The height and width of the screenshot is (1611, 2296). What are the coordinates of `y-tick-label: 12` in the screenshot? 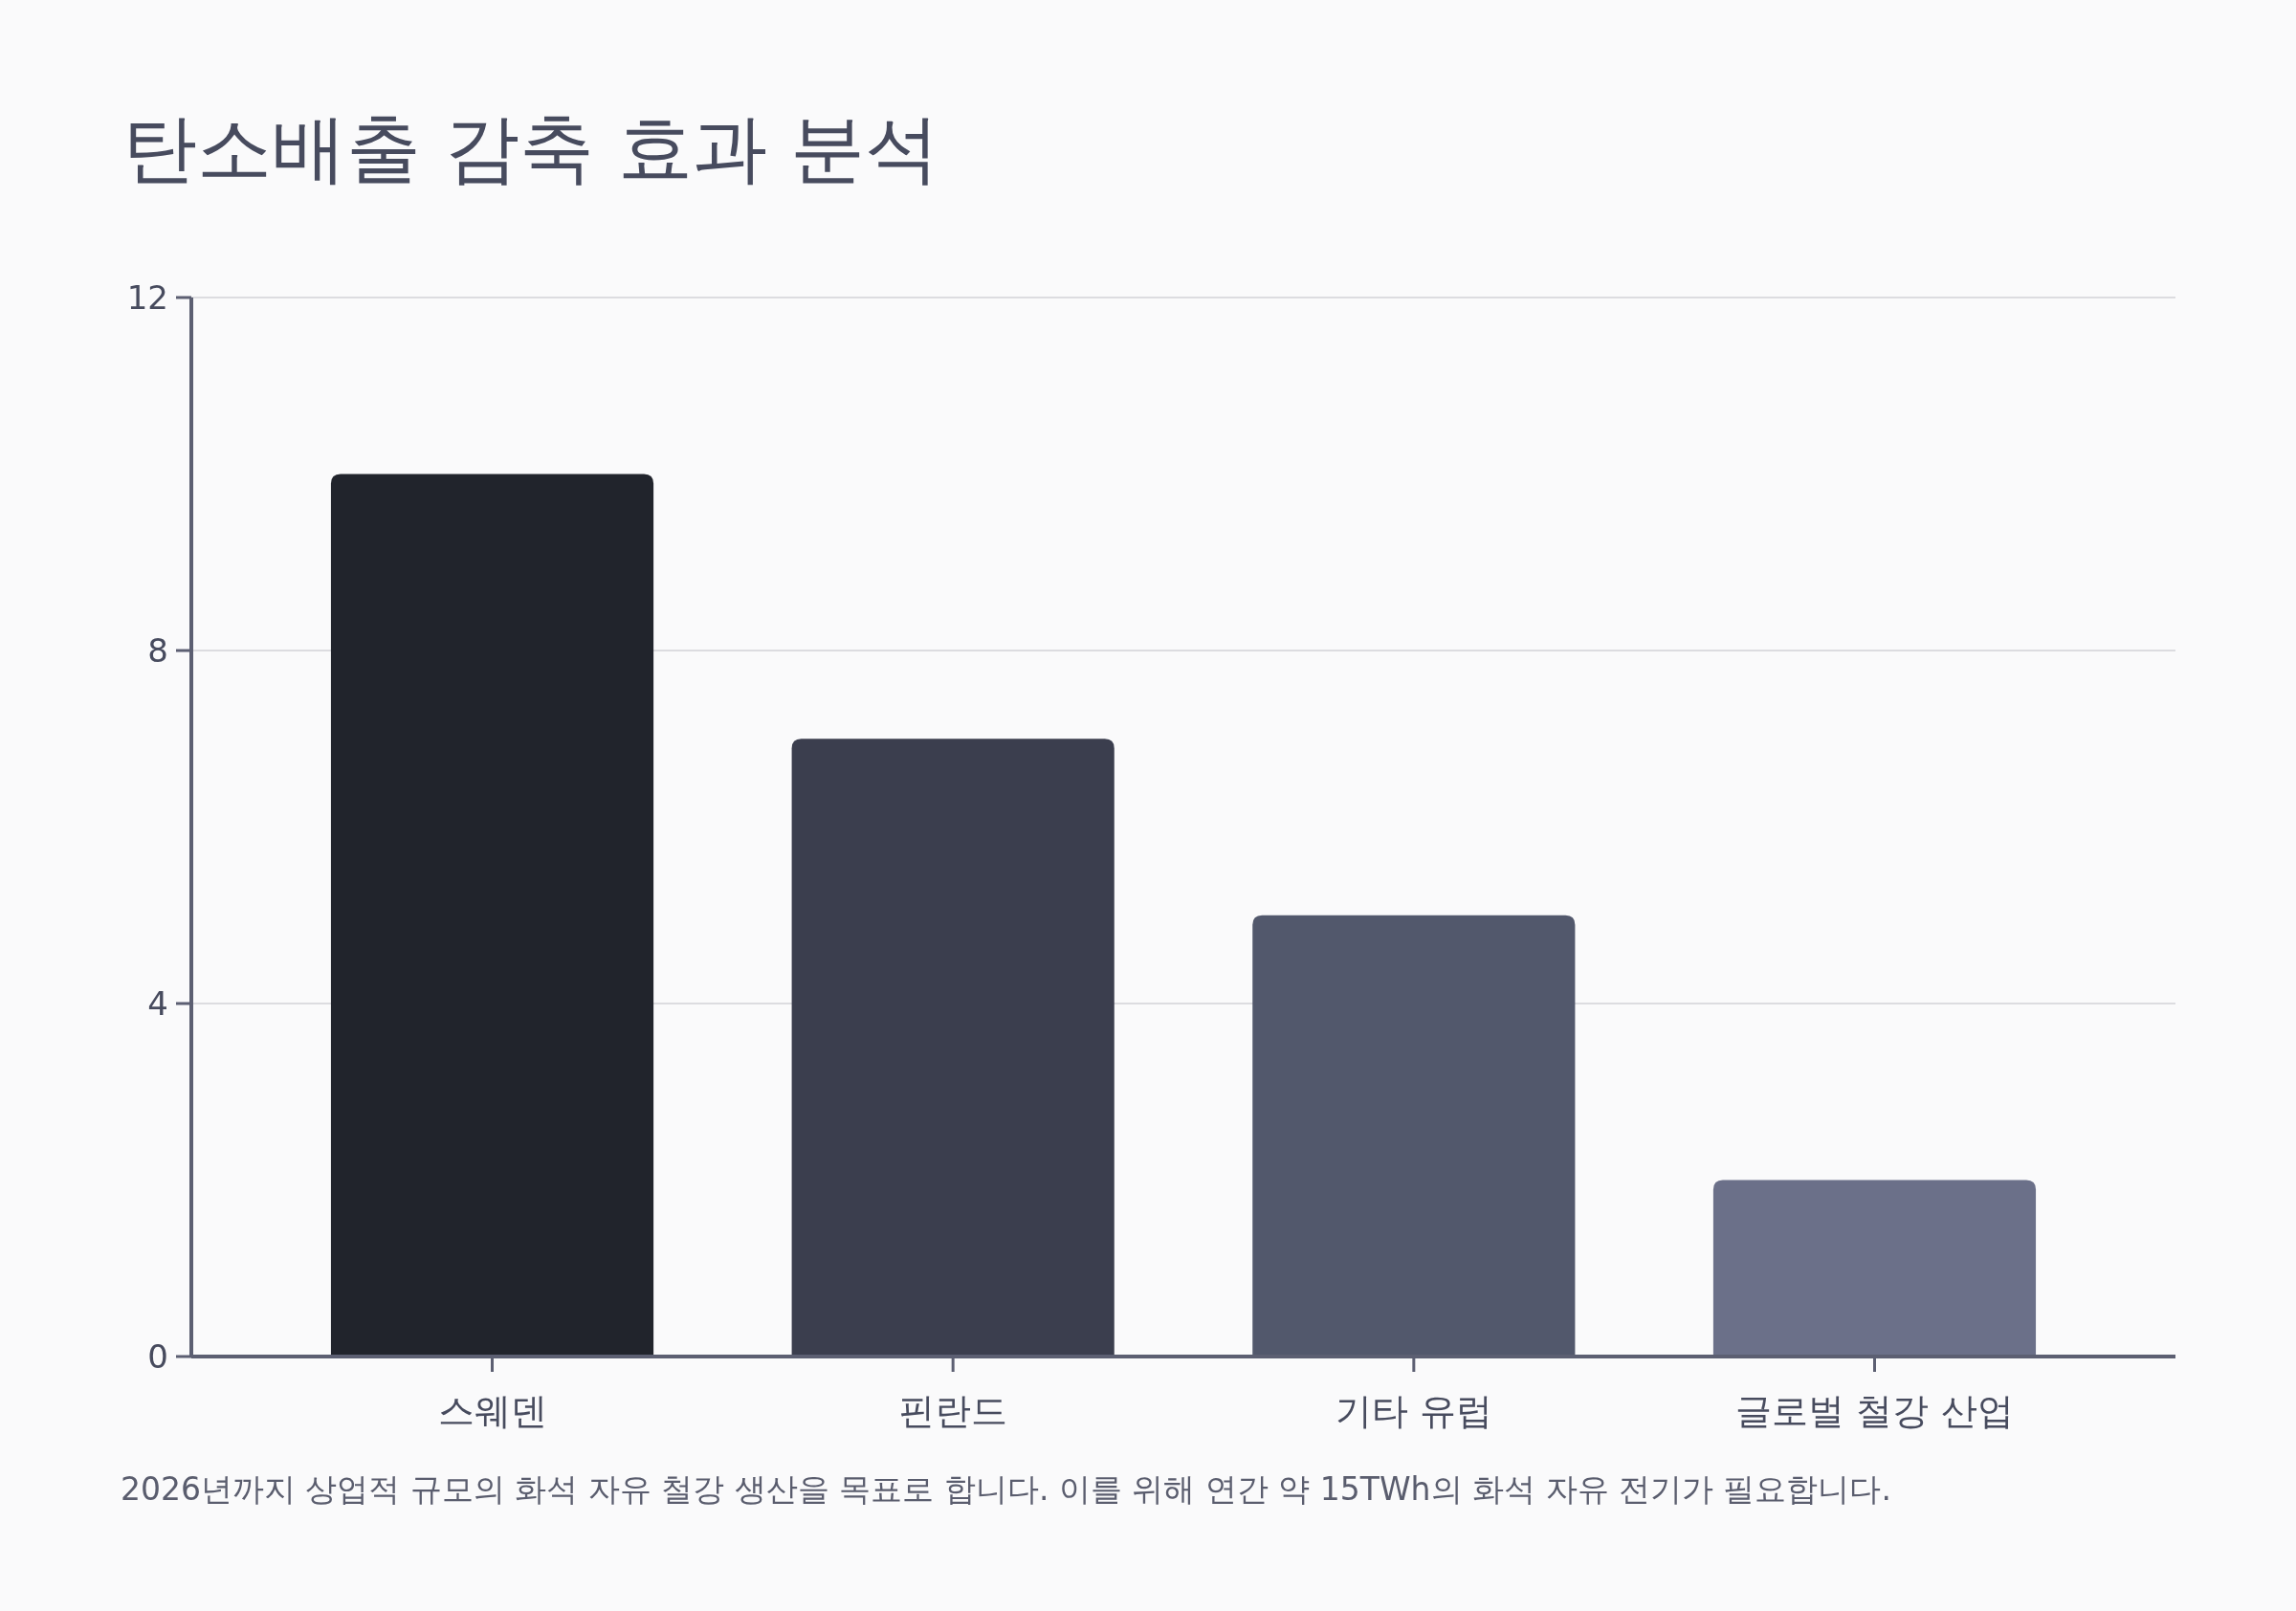 It's located at (147, 297).